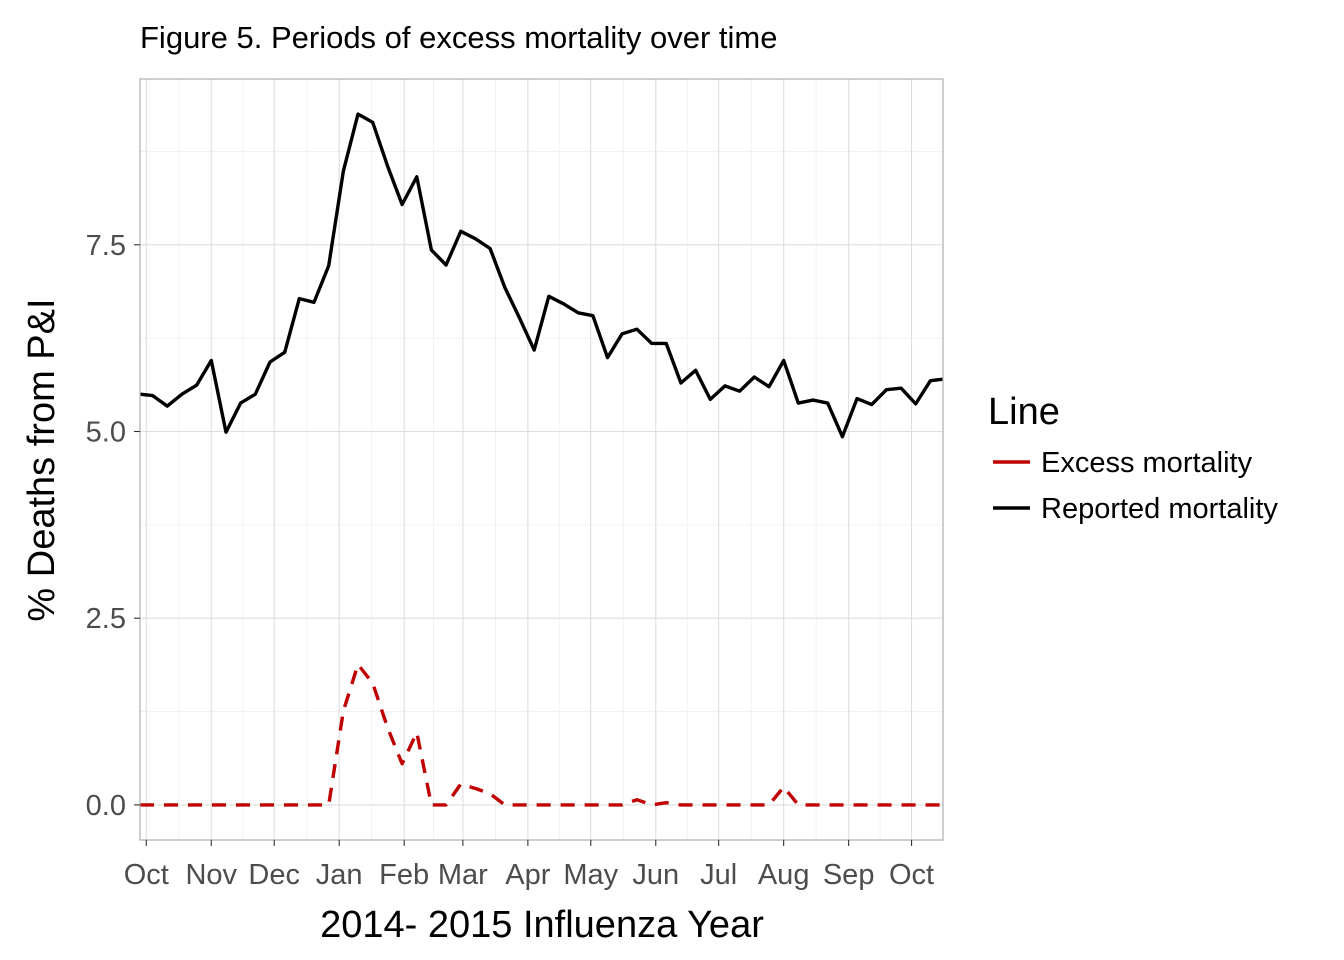  What do you see at coordinates (274, 875) in the screenshot?
I see `x-tick-label: Dec` at bounding box center [274, 875].